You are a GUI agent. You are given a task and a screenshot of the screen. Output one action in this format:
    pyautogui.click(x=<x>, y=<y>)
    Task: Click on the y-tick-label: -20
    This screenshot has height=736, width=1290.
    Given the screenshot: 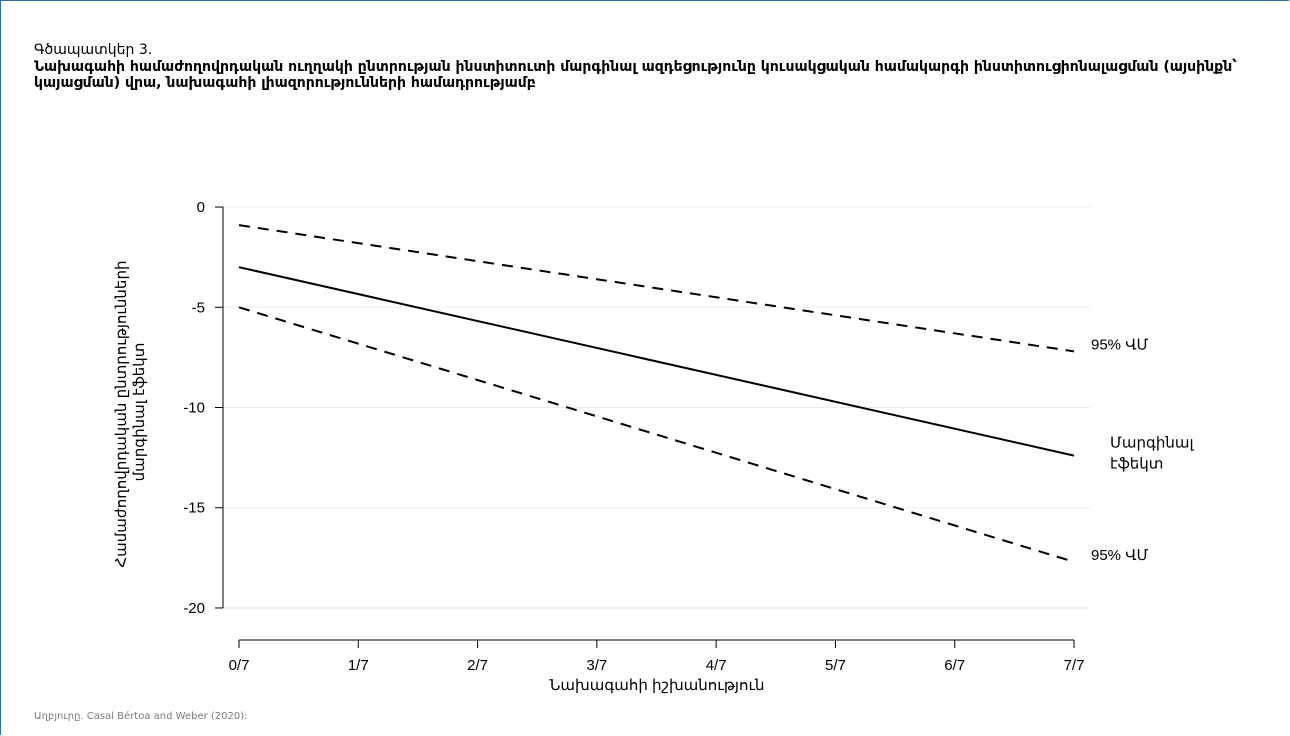 What is the action you would take?
    pyautogui.click(x=194, y=608)
    